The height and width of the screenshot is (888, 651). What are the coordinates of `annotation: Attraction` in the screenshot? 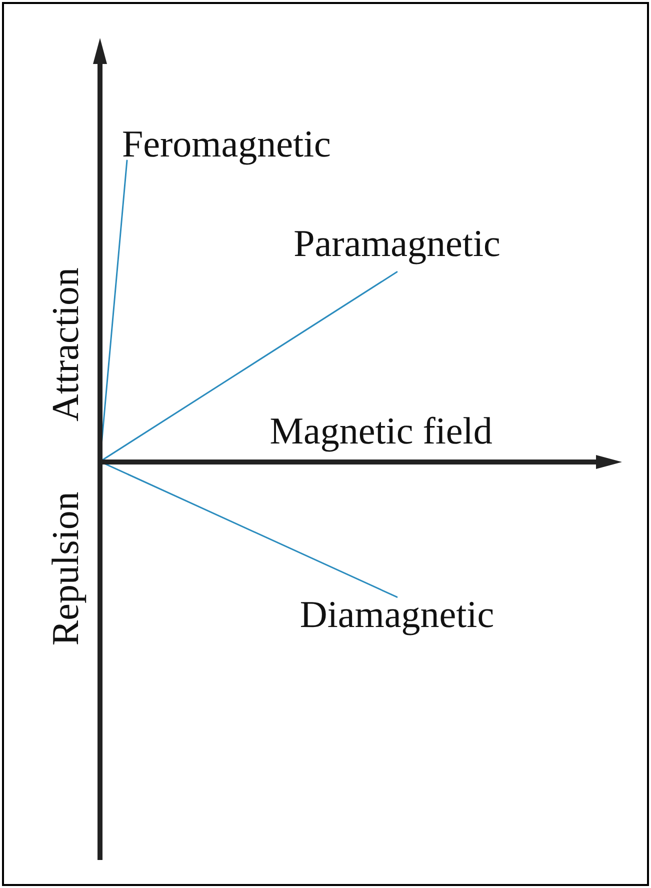 It's located at (66, 345).